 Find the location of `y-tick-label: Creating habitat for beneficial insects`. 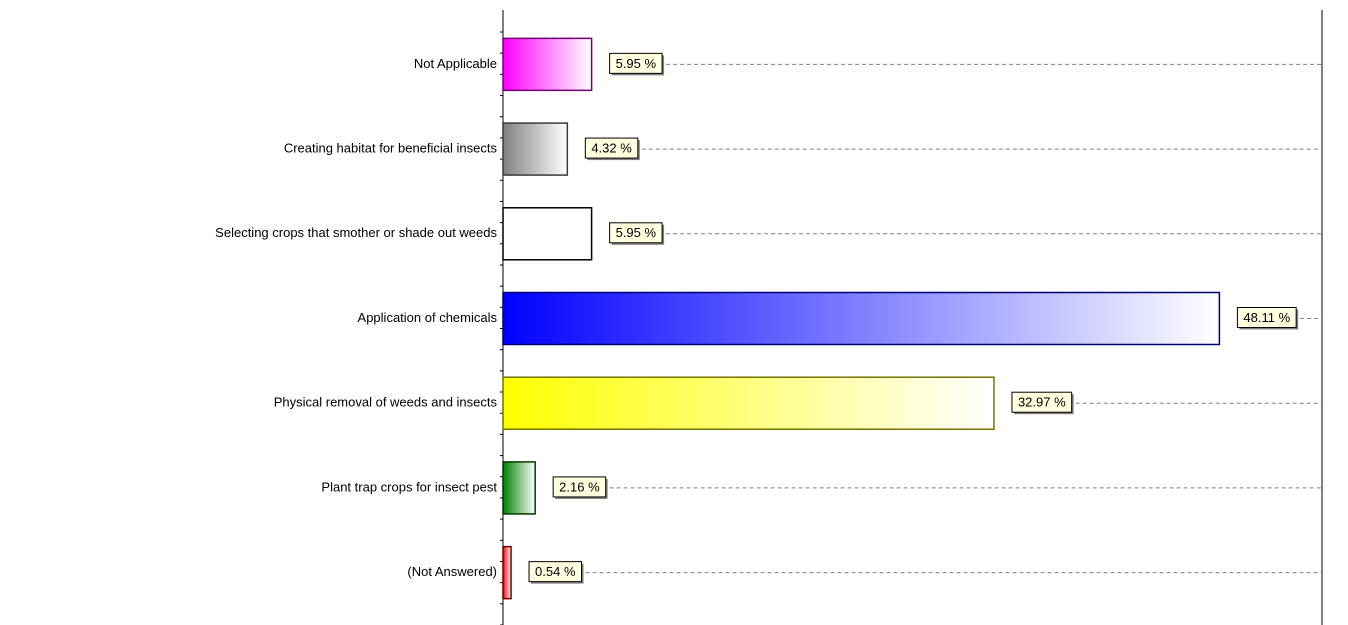

y-tick-label: Creating habitat for beneficial insects is located at coordinates (391, 148).